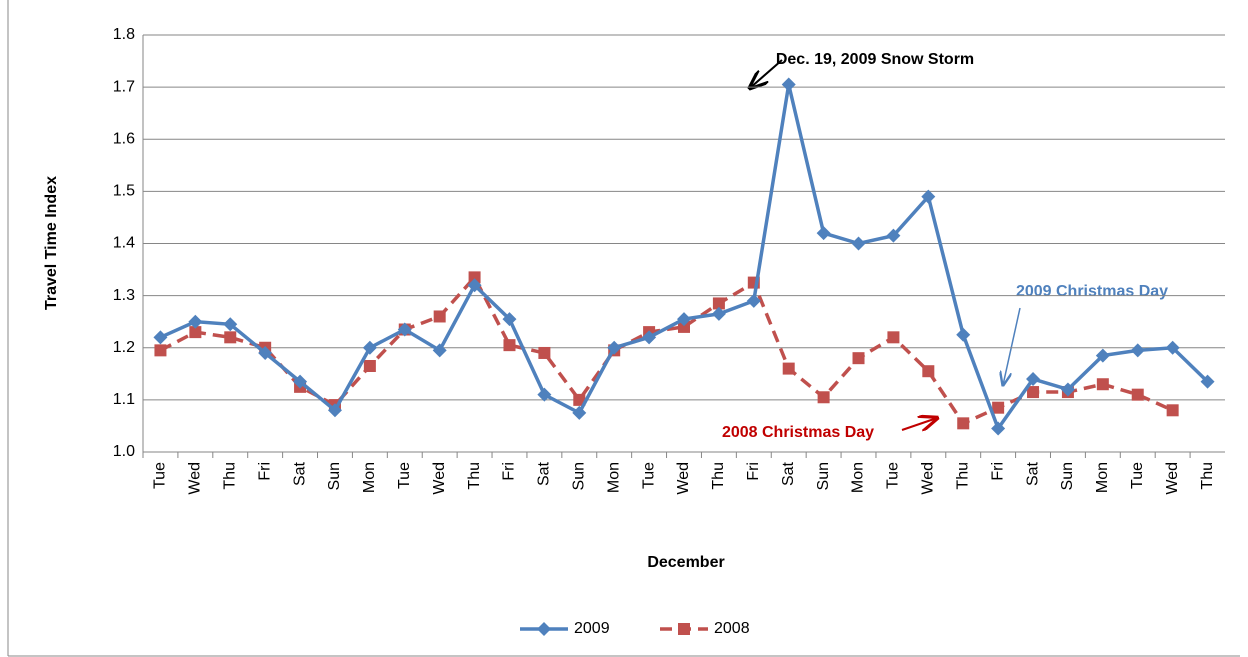 Image resolution: width=1248 pixels, height=657 pixels. What do you see at coordinates (124, 191) in the screenshot?
I see `y-tick-label: 1.5` at bounding box center [124, 191].